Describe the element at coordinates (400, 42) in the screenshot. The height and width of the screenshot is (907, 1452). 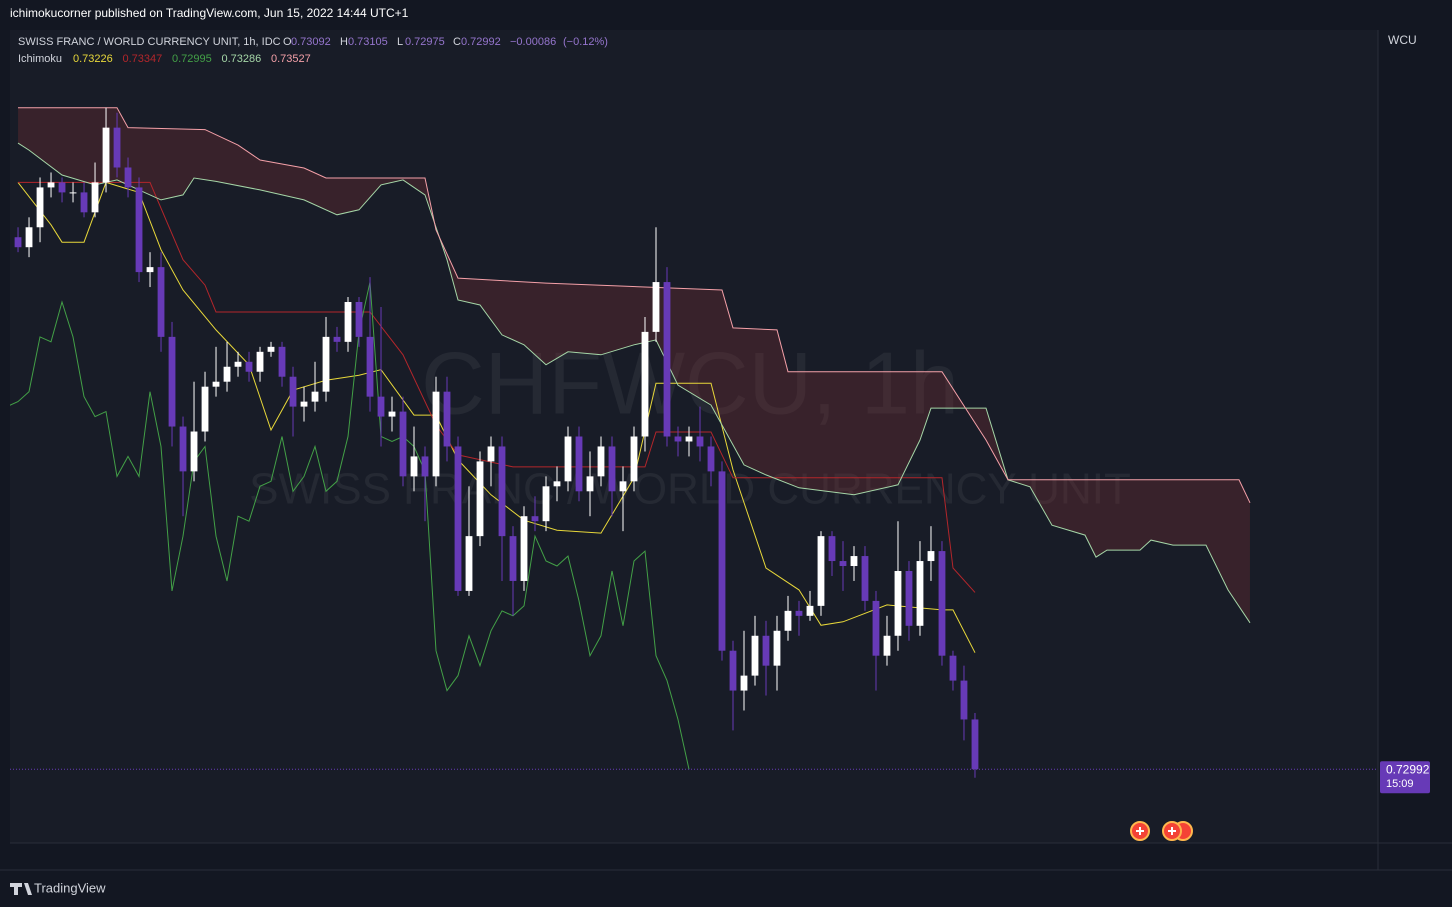
I see `ohlc-key: L` at that location.